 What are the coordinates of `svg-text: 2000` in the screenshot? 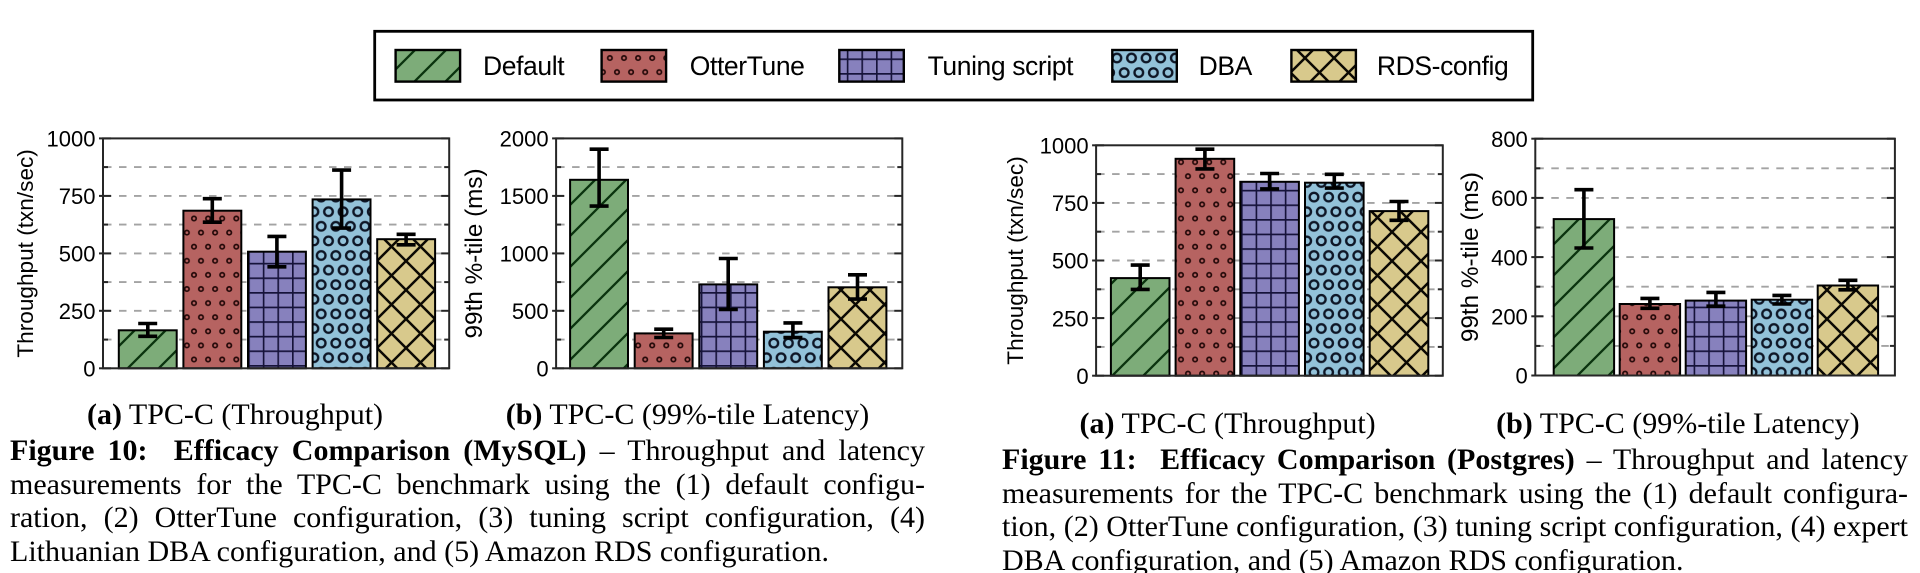 It's located at (524, 139).